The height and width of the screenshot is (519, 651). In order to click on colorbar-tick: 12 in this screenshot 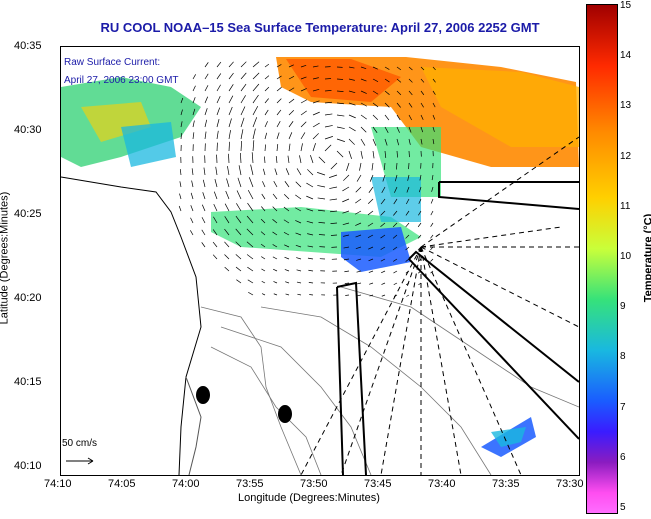, I will do `click(626, 156)`.